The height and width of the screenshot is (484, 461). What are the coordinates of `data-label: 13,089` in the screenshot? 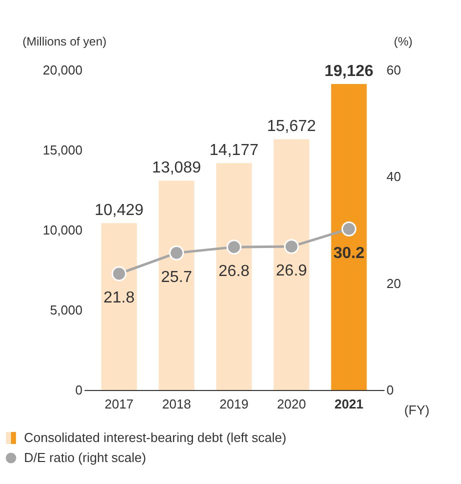 It's located at (177, 168).